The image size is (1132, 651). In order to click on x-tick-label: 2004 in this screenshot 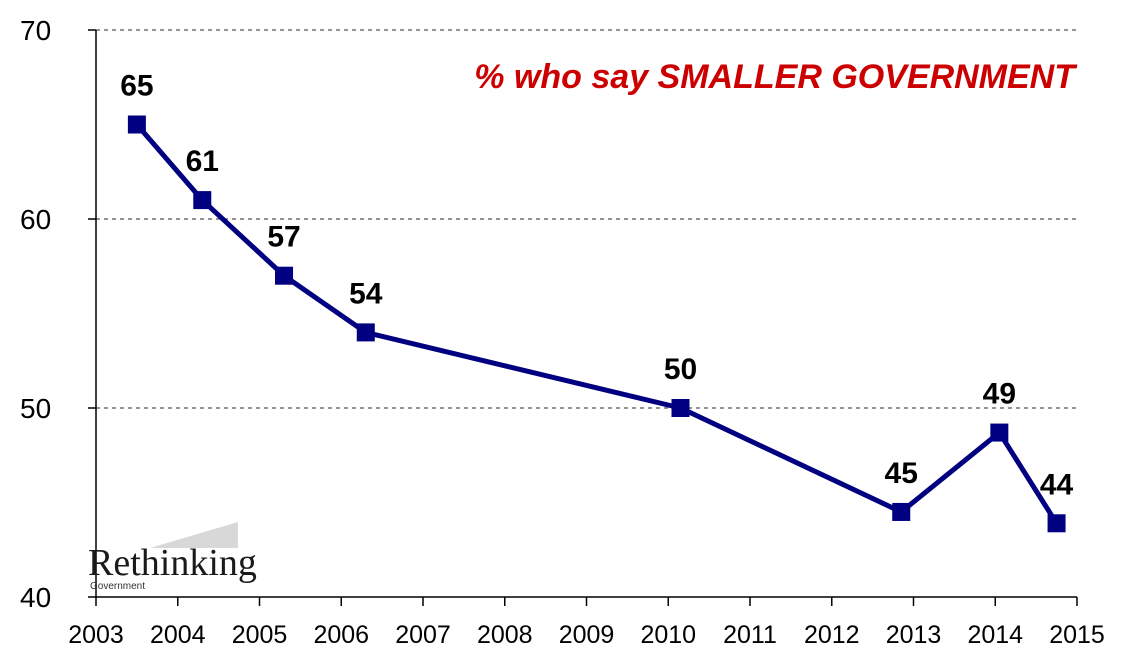, I will do `click(178, 635)`.